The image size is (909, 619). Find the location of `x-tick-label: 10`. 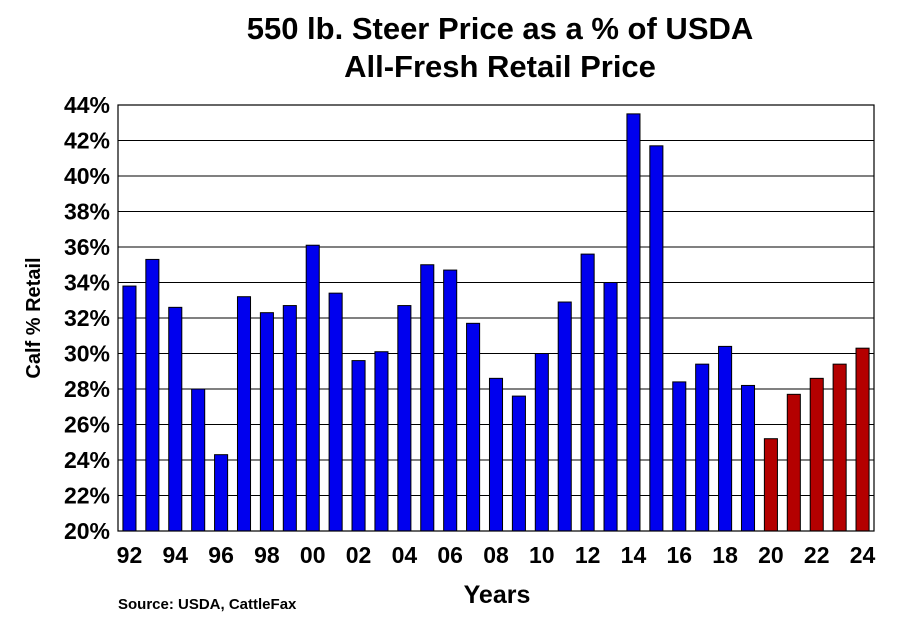

x-tick-label: 10 is located at coordinates (542, 555).